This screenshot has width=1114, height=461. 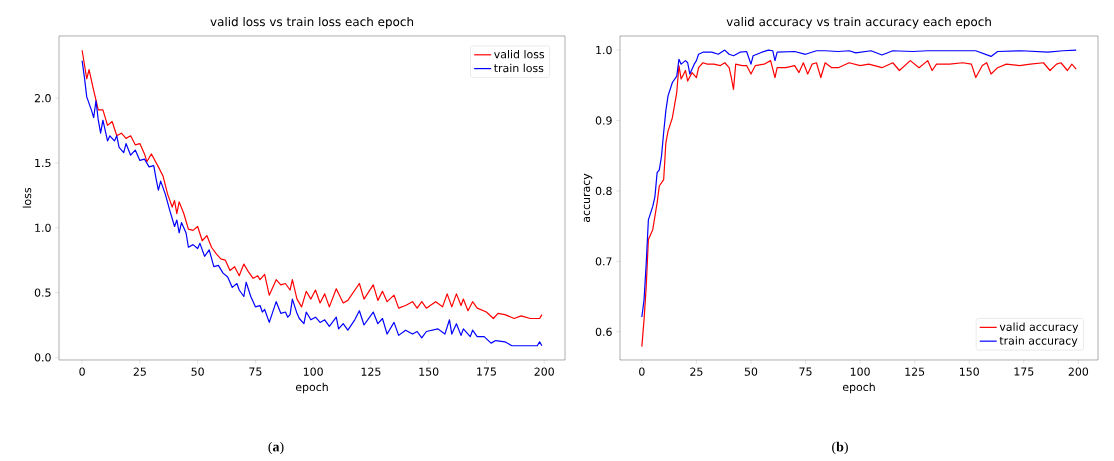 What do you see at coordinates (603, 331) in the screenshot?
I see `y-tick-label: 0.6` at bounding box center [603, 331].